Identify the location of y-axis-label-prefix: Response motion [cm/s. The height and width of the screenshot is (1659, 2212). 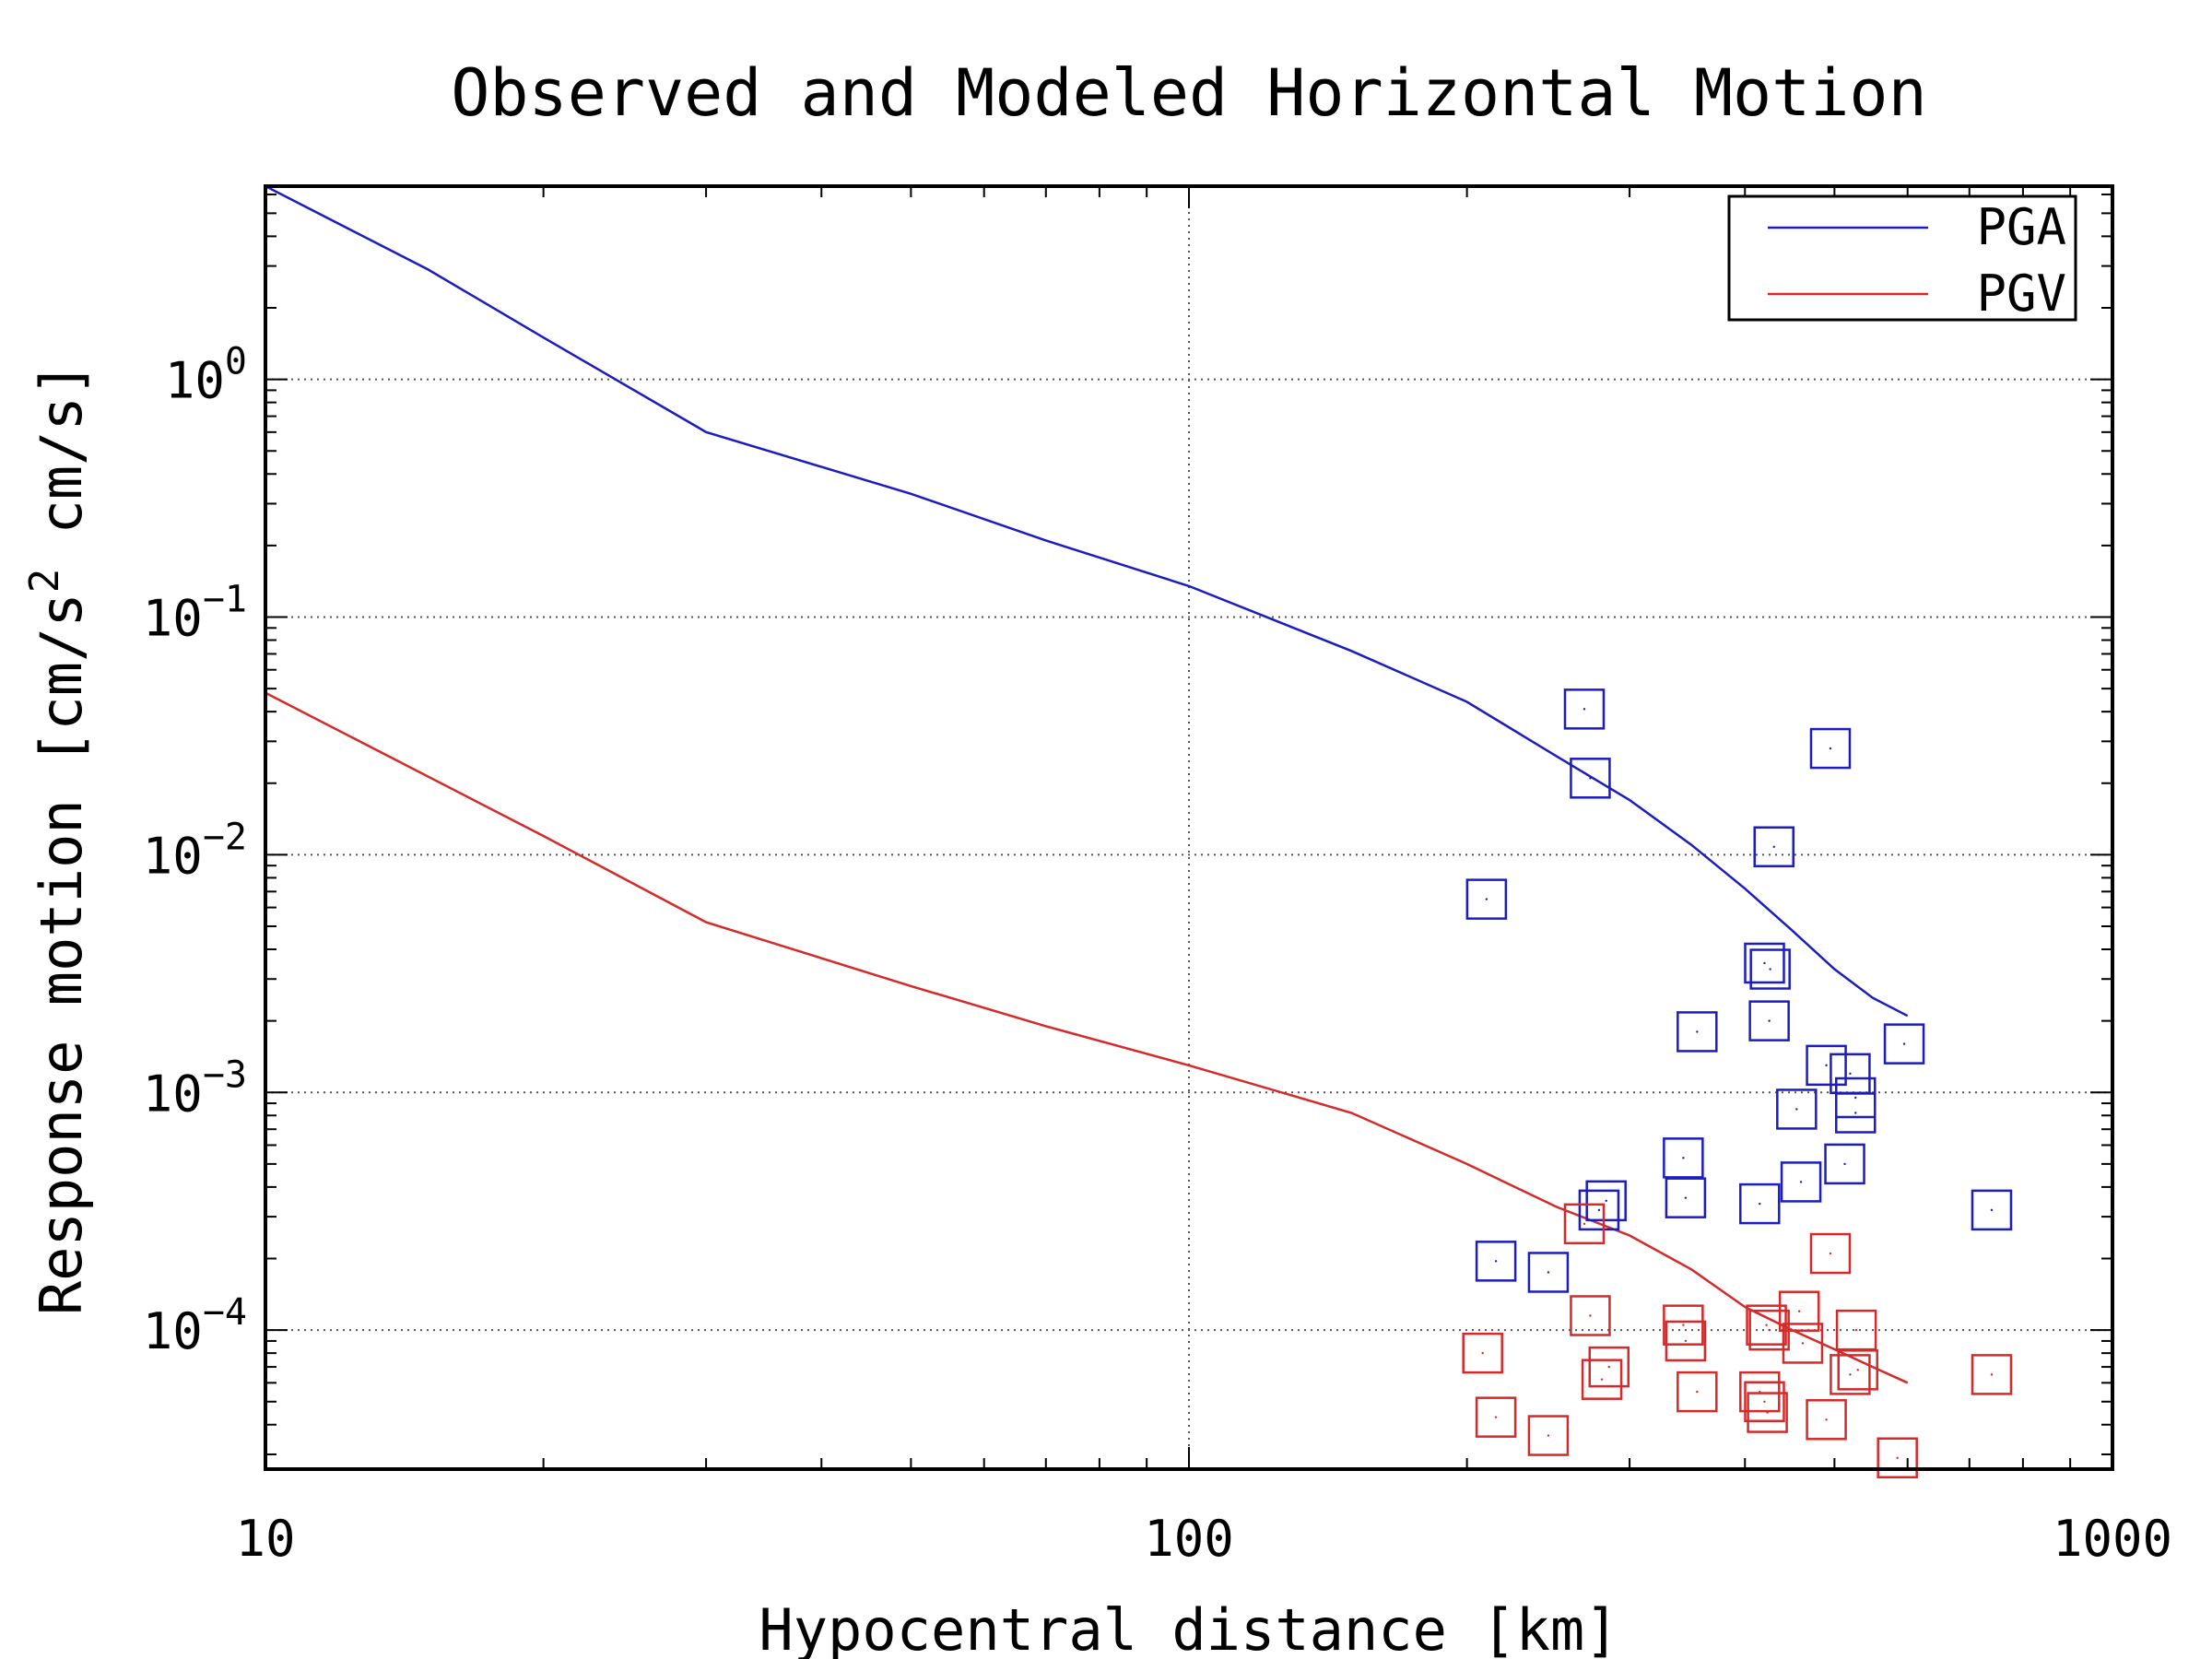
(61, 954).